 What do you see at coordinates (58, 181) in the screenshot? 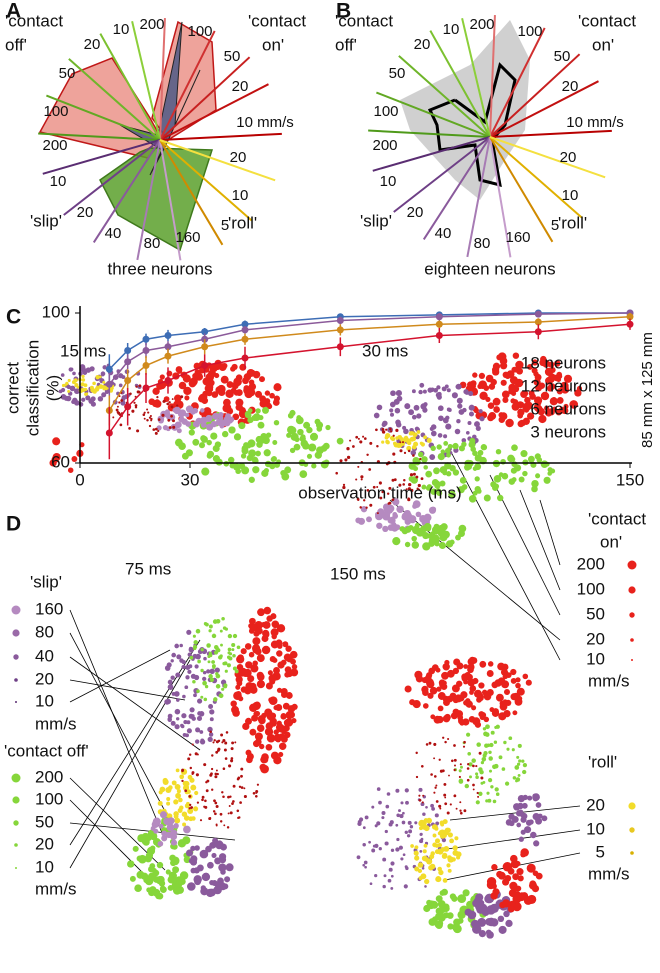
I see `spoke-label: 10` at bounding box center [58, 181].